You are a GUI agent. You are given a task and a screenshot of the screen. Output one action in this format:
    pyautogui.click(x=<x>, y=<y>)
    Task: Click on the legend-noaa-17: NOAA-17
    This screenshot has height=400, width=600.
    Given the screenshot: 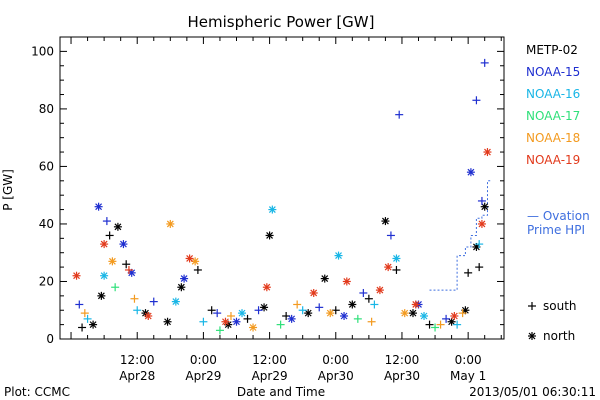 What is the action you would take?
    pyautogui.click(x=553, y=116)
    